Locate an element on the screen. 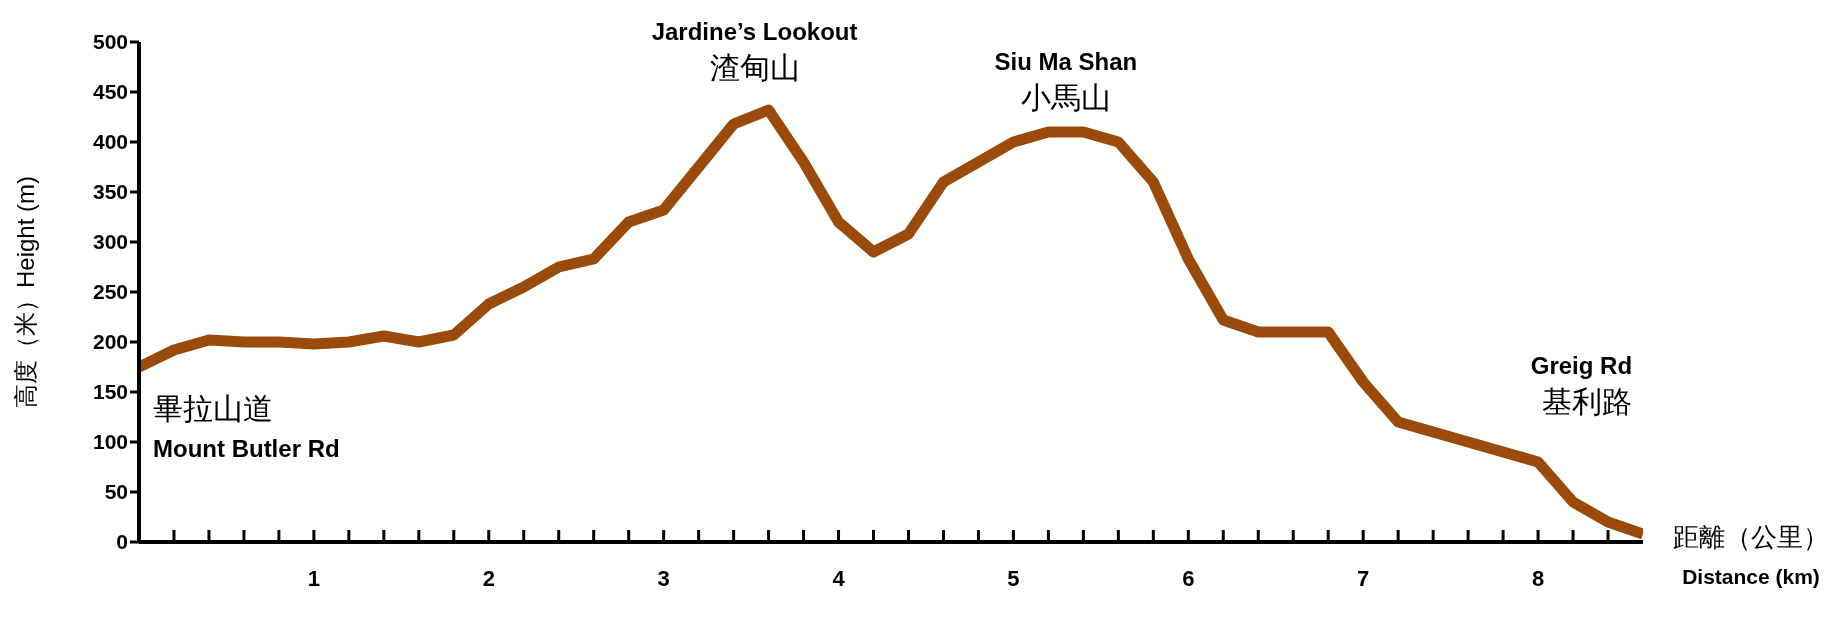 This screenshot has width=1847, height=628. y-tick-label: 0 is located at coordinates (122, 542).